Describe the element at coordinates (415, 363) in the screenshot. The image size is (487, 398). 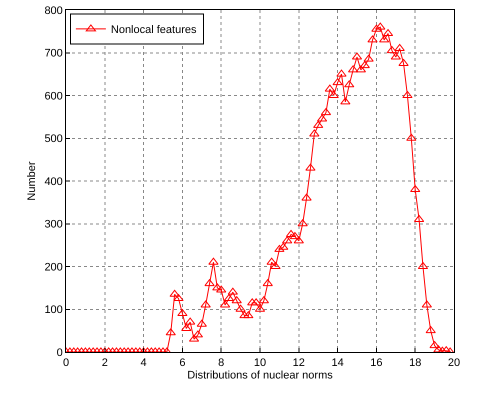
I see `x-tick-label: 18` at that location.